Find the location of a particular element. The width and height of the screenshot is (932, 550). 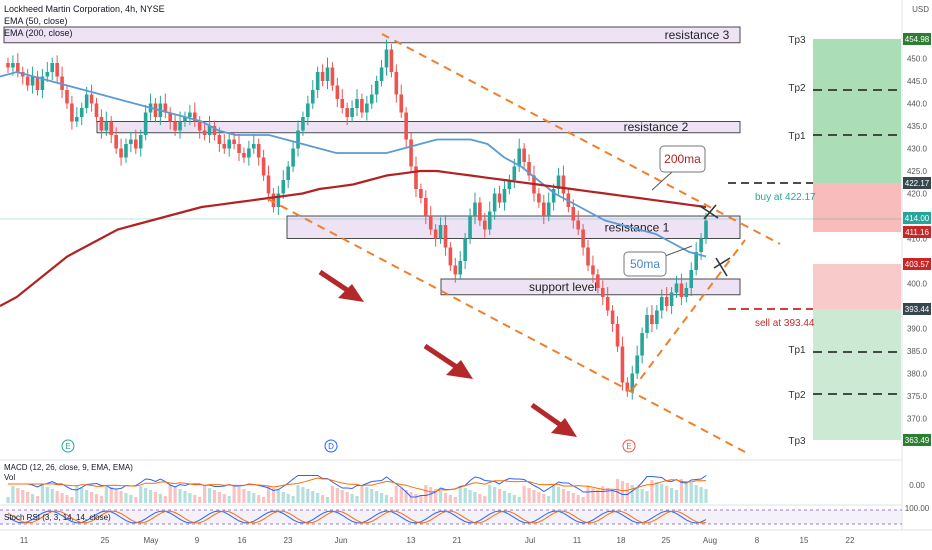

price-tag-454-bg is located at coordinates (917, 39).